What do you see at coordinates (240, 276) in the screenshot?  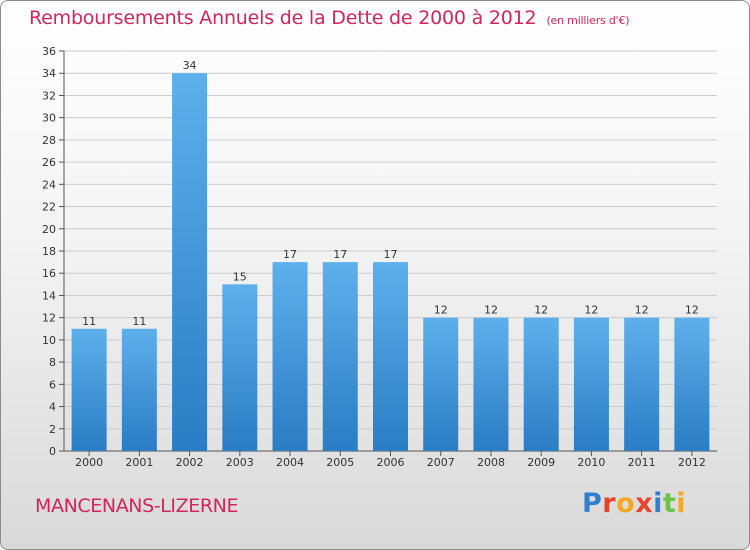 I see `data-label: 15` at bounding box center [240, 276].